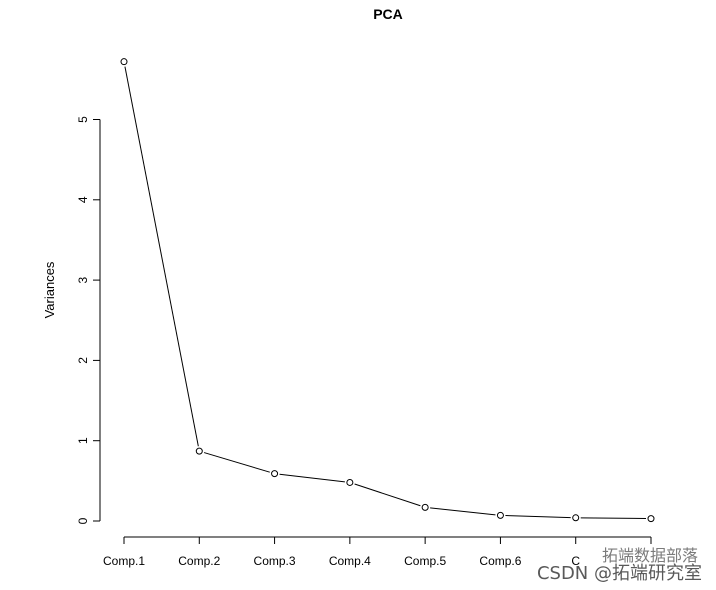 The width and height of the screenshot is (716, 590). Describe the element at coordinates (575, 561) in the screenshot. I see `x-tick-label: C` at that location.